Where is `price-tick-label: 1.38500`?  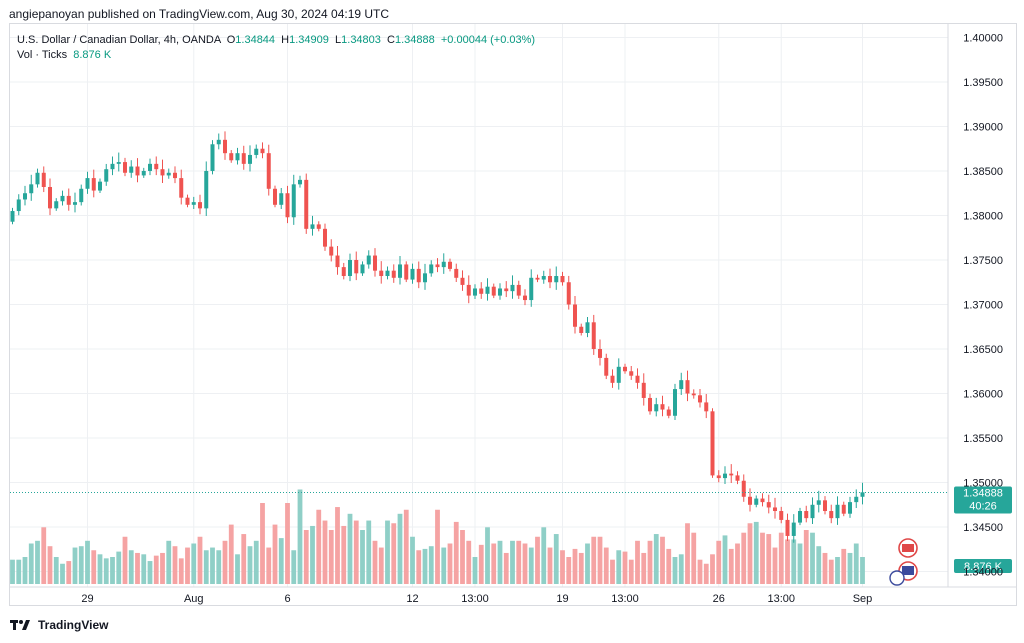 price-tick-label: 1.38500 is located at coordinates (983, 172).